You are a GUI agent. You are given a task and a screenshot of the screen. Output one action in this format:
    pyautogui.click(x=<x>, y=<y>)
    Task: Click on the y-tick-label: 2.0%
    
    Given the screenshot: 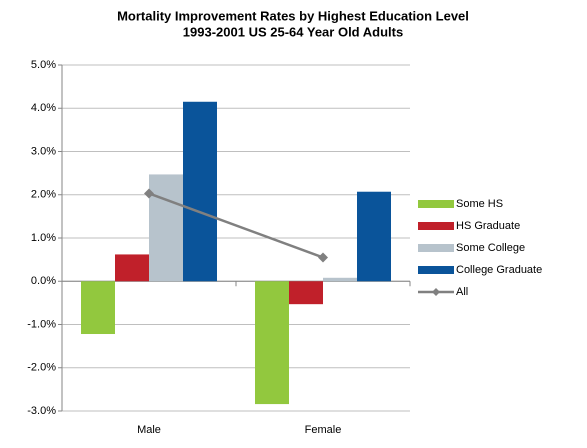 What is the action you would take?
    pyautogui.click(x=43, y=195)
    